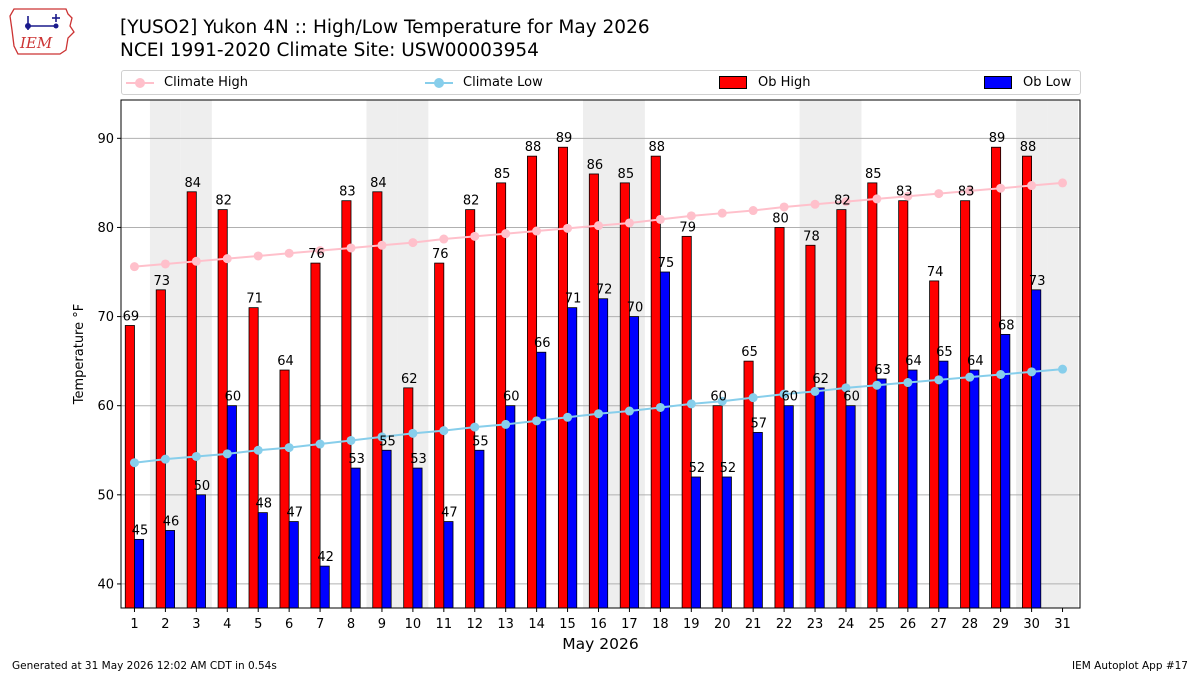  What do you see at coordinates (264, 504) in the screenshot?
I see `ob-low-label: 48` at bounding box center [264, 504].